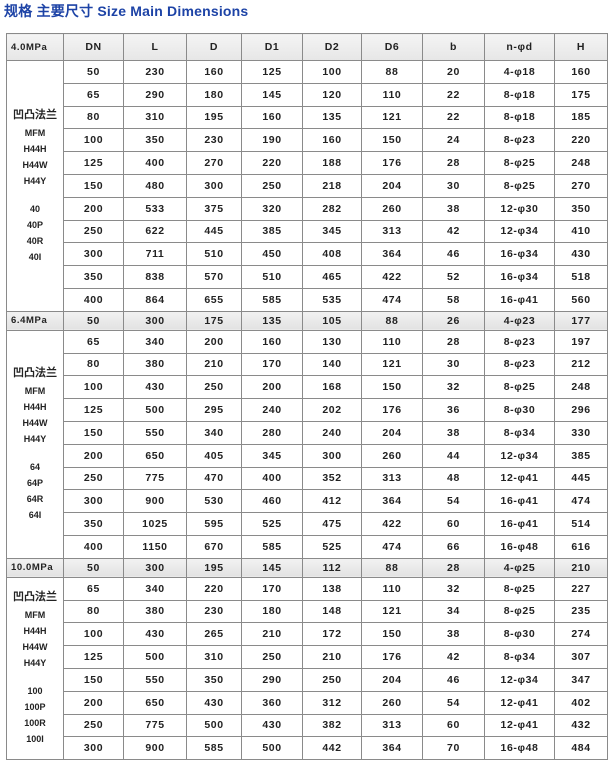  What do you see at coordinates (34, 224) in the screenshot?
I see `pressure-code: 40P` at bounding box center [34, 224].